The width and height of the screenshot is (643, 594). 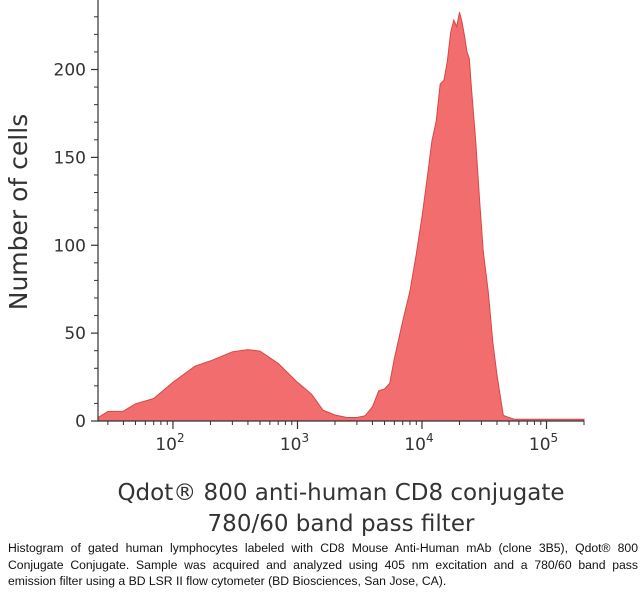 I want to click on y-axis-title: Number of cells, so click(x=18, y=212).